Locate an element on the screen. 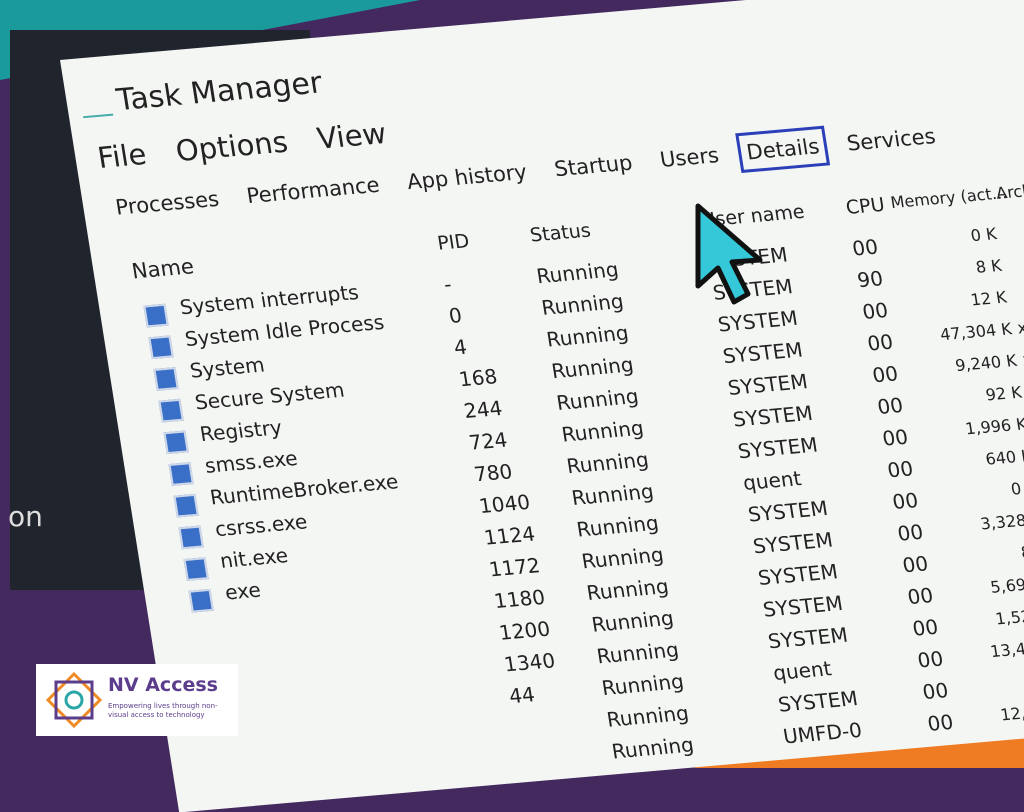 This screenshot has width=1024, height=812. menu-item: Options is located at coordinates (232, 146).